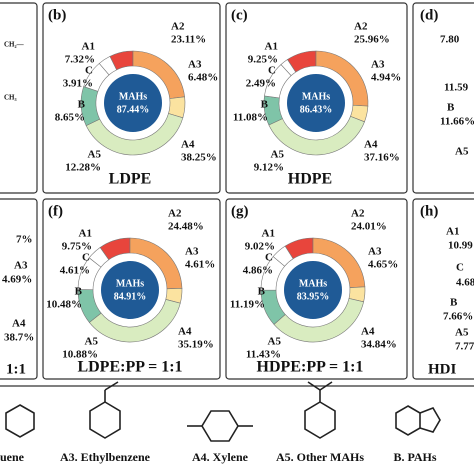 The image size is (474, 474). What do you see at coordinates (263, 60) in the screenshot?
I see `segment-value-label: 9.25%` at bounding box center [263, 60].